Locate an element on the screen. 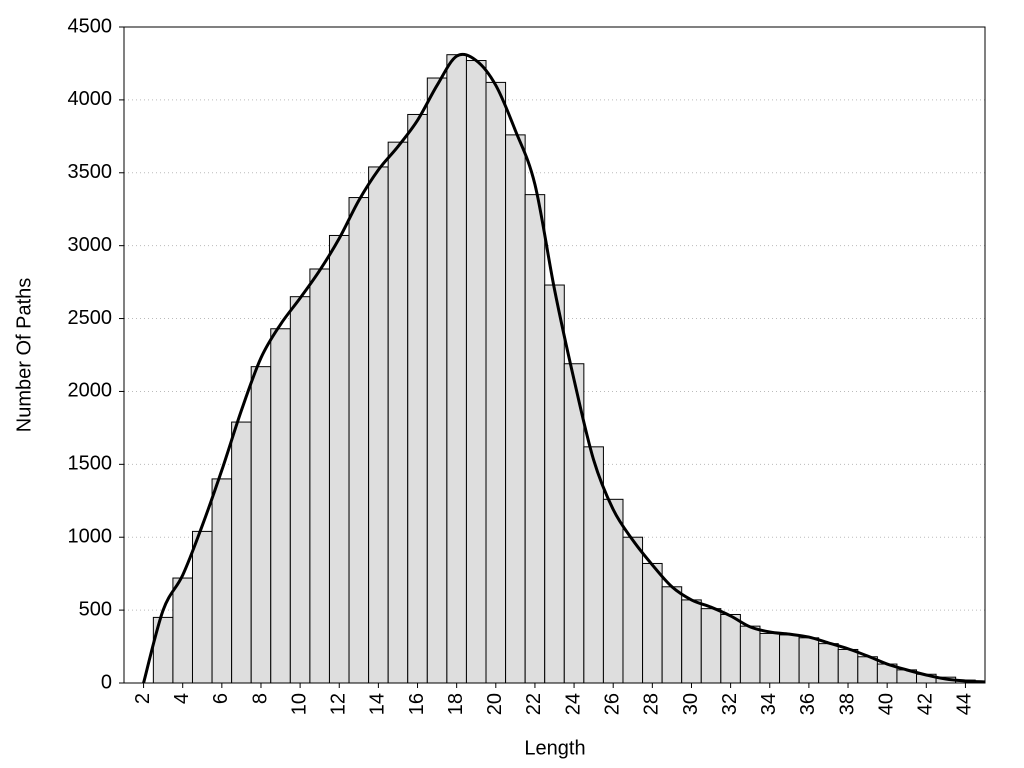  x-tick-label: 26 is located at coordinates (612, 704).